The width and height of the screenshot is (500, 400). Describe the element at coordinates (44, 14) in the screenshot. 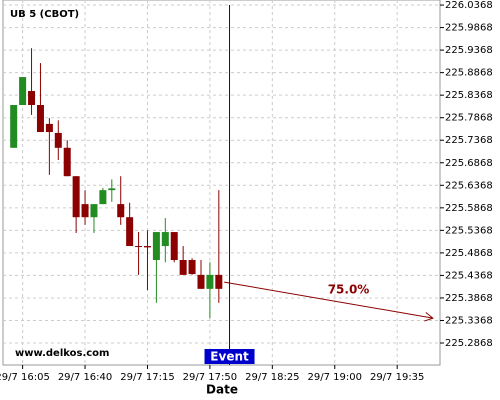

I see `chart-title: UB 5 (CBOT)` at that location.